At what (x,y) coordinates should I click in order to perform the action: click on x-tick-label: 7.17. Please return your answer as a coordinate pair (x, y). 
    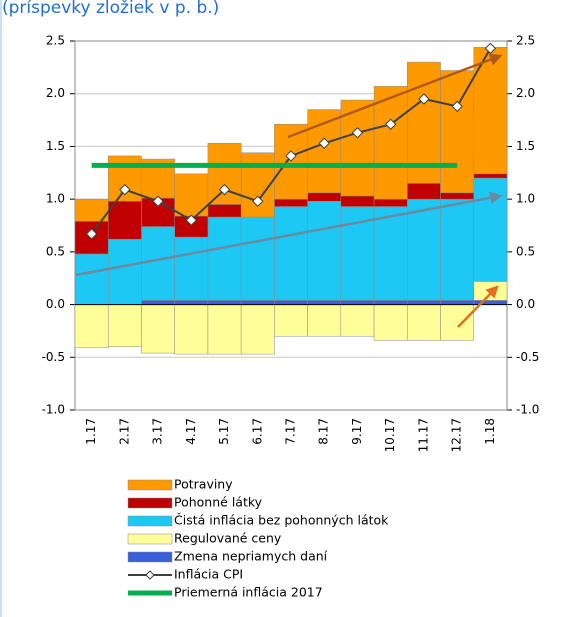
    Looking at the image, I should click on (291, 431).